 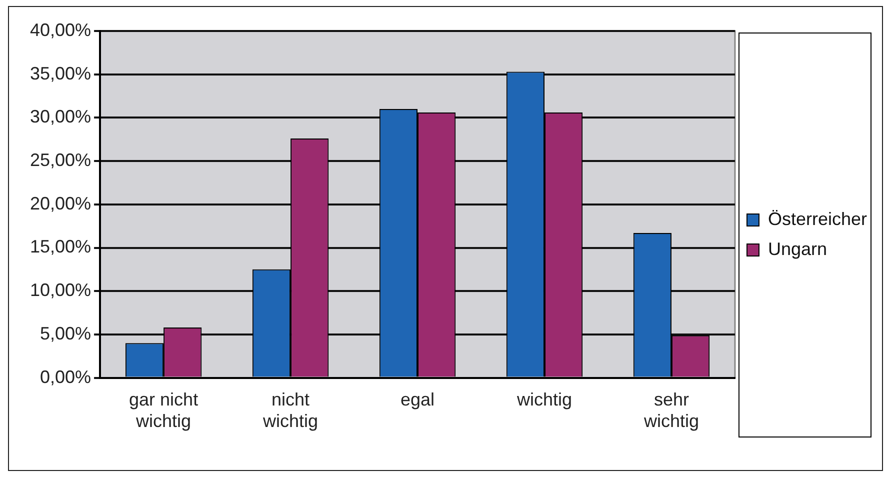 I want to click on x-tick-label: nicht wichtig, so click(x=290, y=411).